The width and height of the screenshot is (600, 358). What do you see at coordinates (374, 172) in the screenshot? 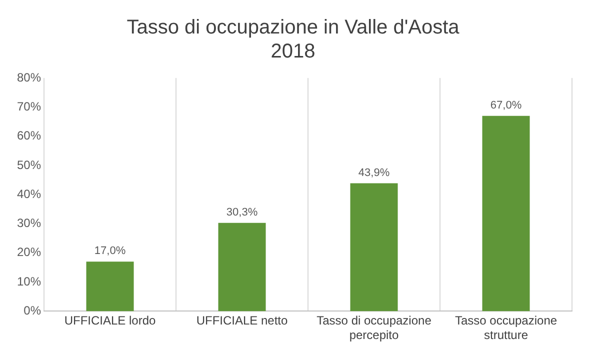
I see `data-label: 43,9%` at bounding box center [374, 172].